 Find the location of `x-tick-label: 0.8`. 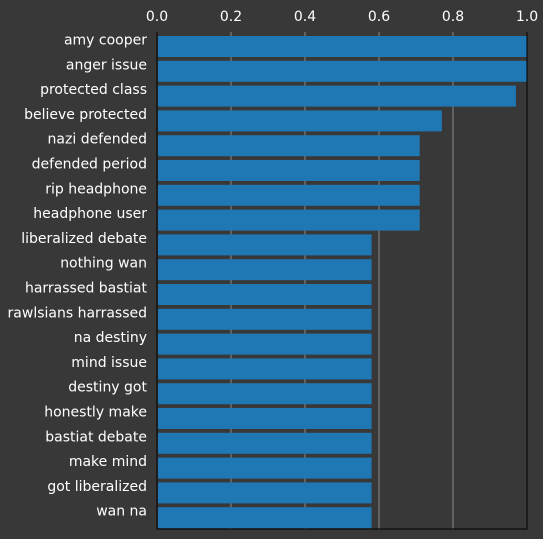

x-tick-label: 0.8 is located at coordinates (453, 17).